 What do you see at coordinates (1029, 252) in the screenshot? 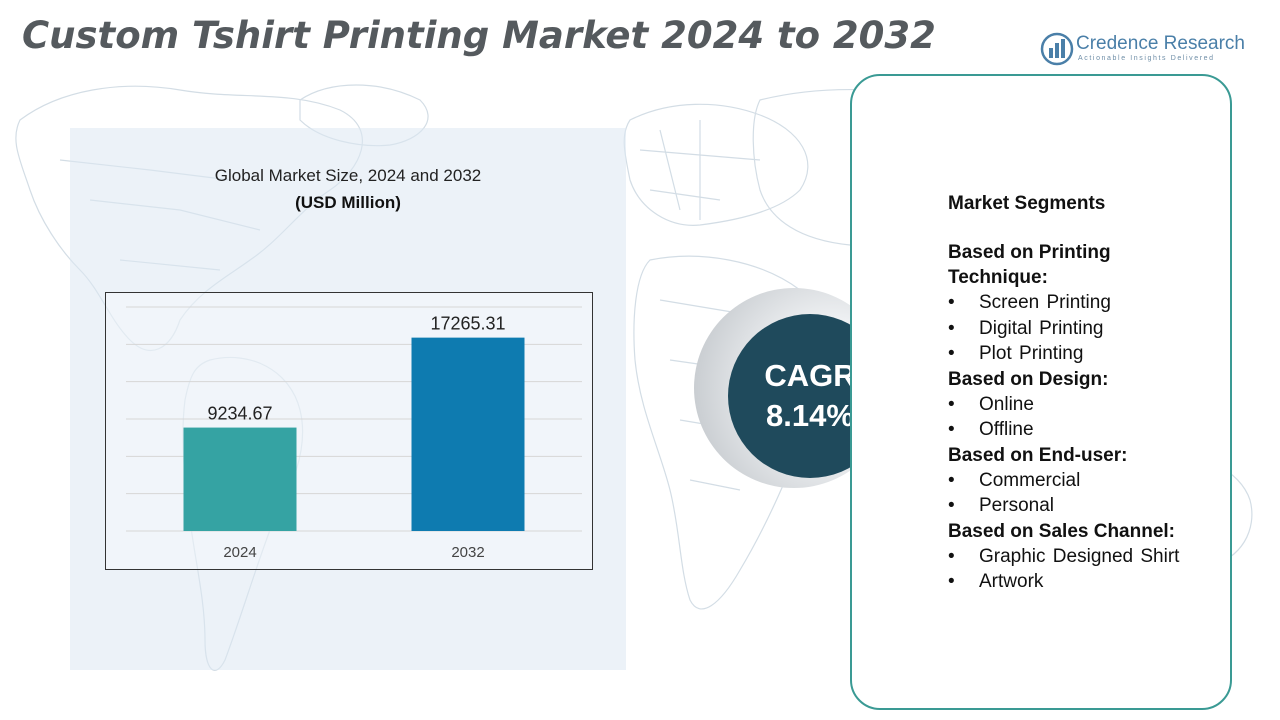
I see `segment-group-title: Based on Printing` at bounding box center [1029, 252].